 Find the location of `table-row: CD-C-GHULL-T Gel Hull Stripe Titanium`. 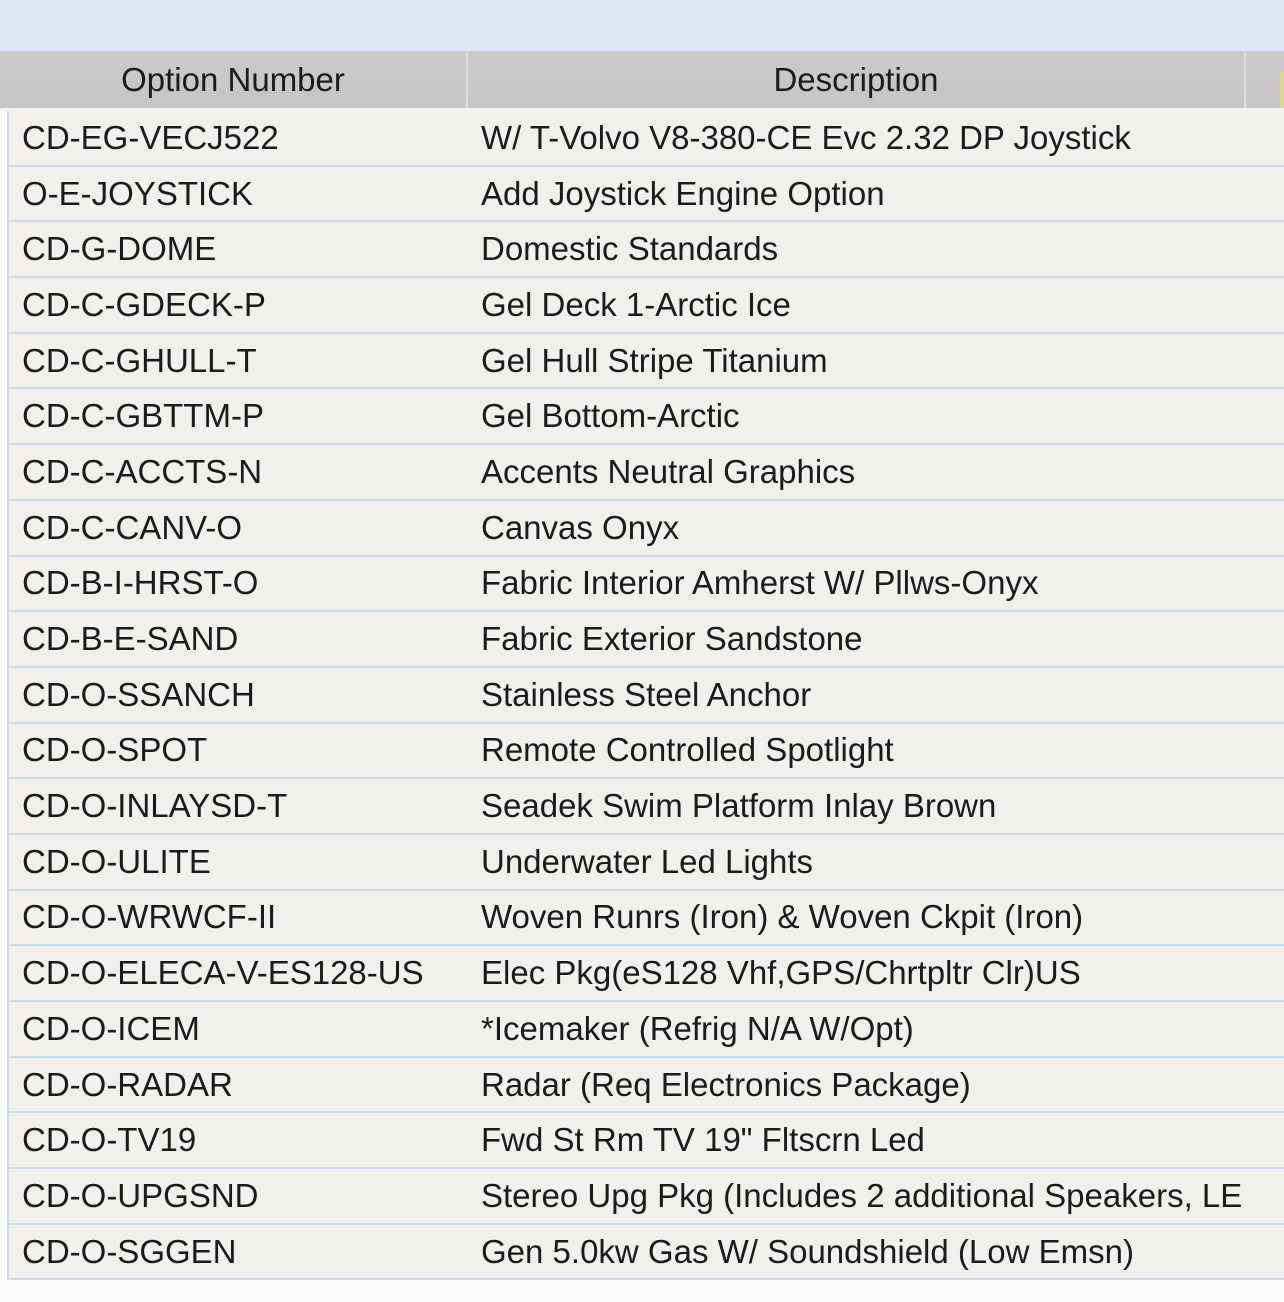

table-row: CD-C-GHULL-T Gel Hull Stripe Titanium is located at coordinates (645, 361).